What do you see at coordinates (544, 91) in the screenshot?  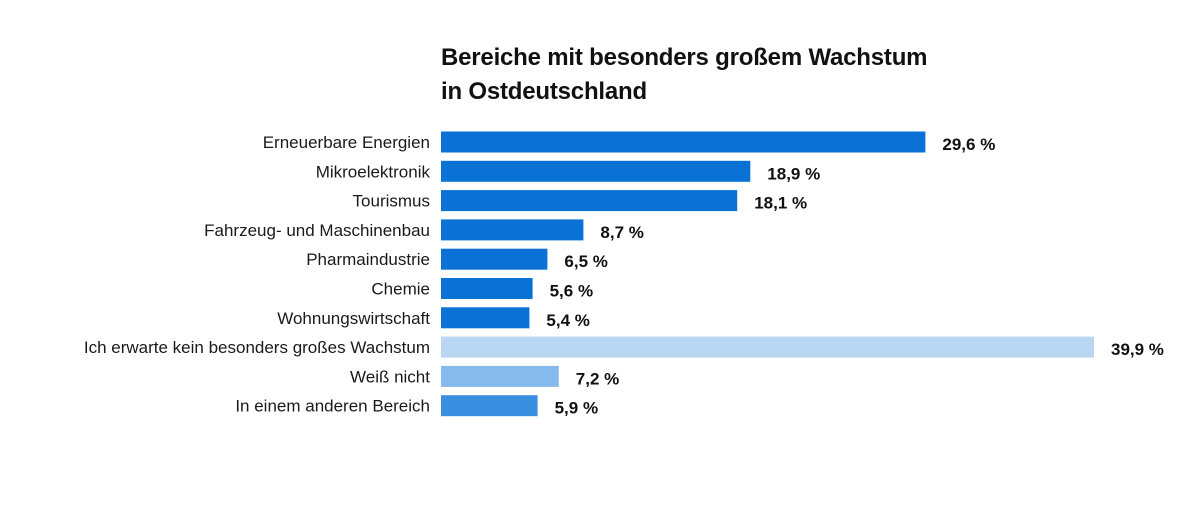 I see `chart-title-line-2: in Ostdeutschland` at bounding box center [544, 91].